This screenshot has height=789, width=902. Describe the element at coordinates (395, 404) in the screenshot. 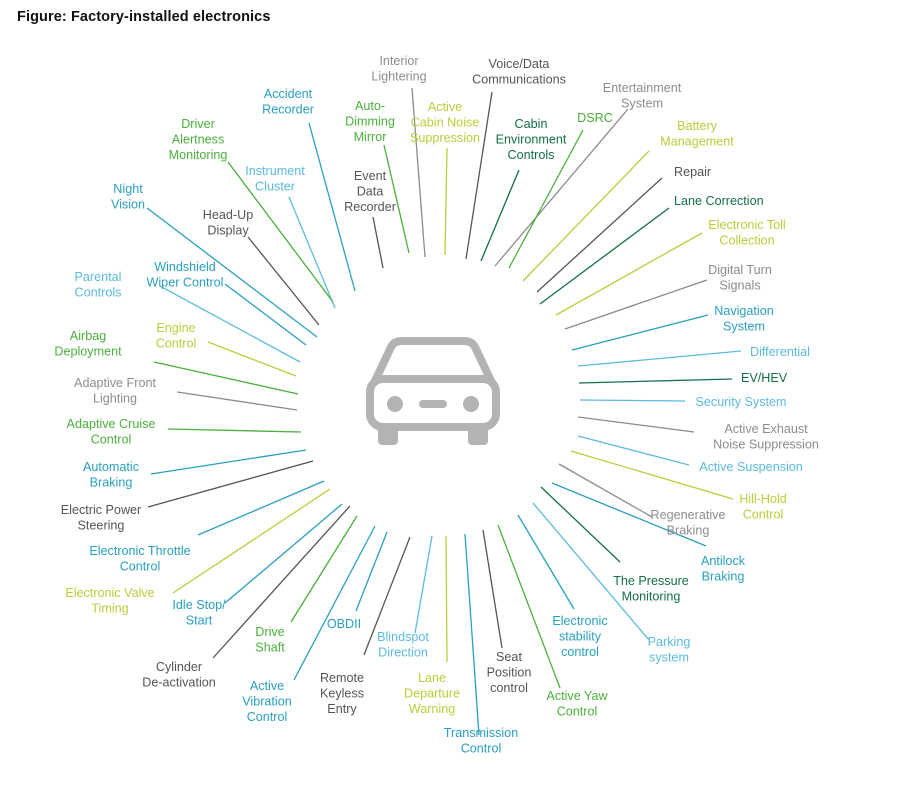

I see `car-left-headlight` at that location.